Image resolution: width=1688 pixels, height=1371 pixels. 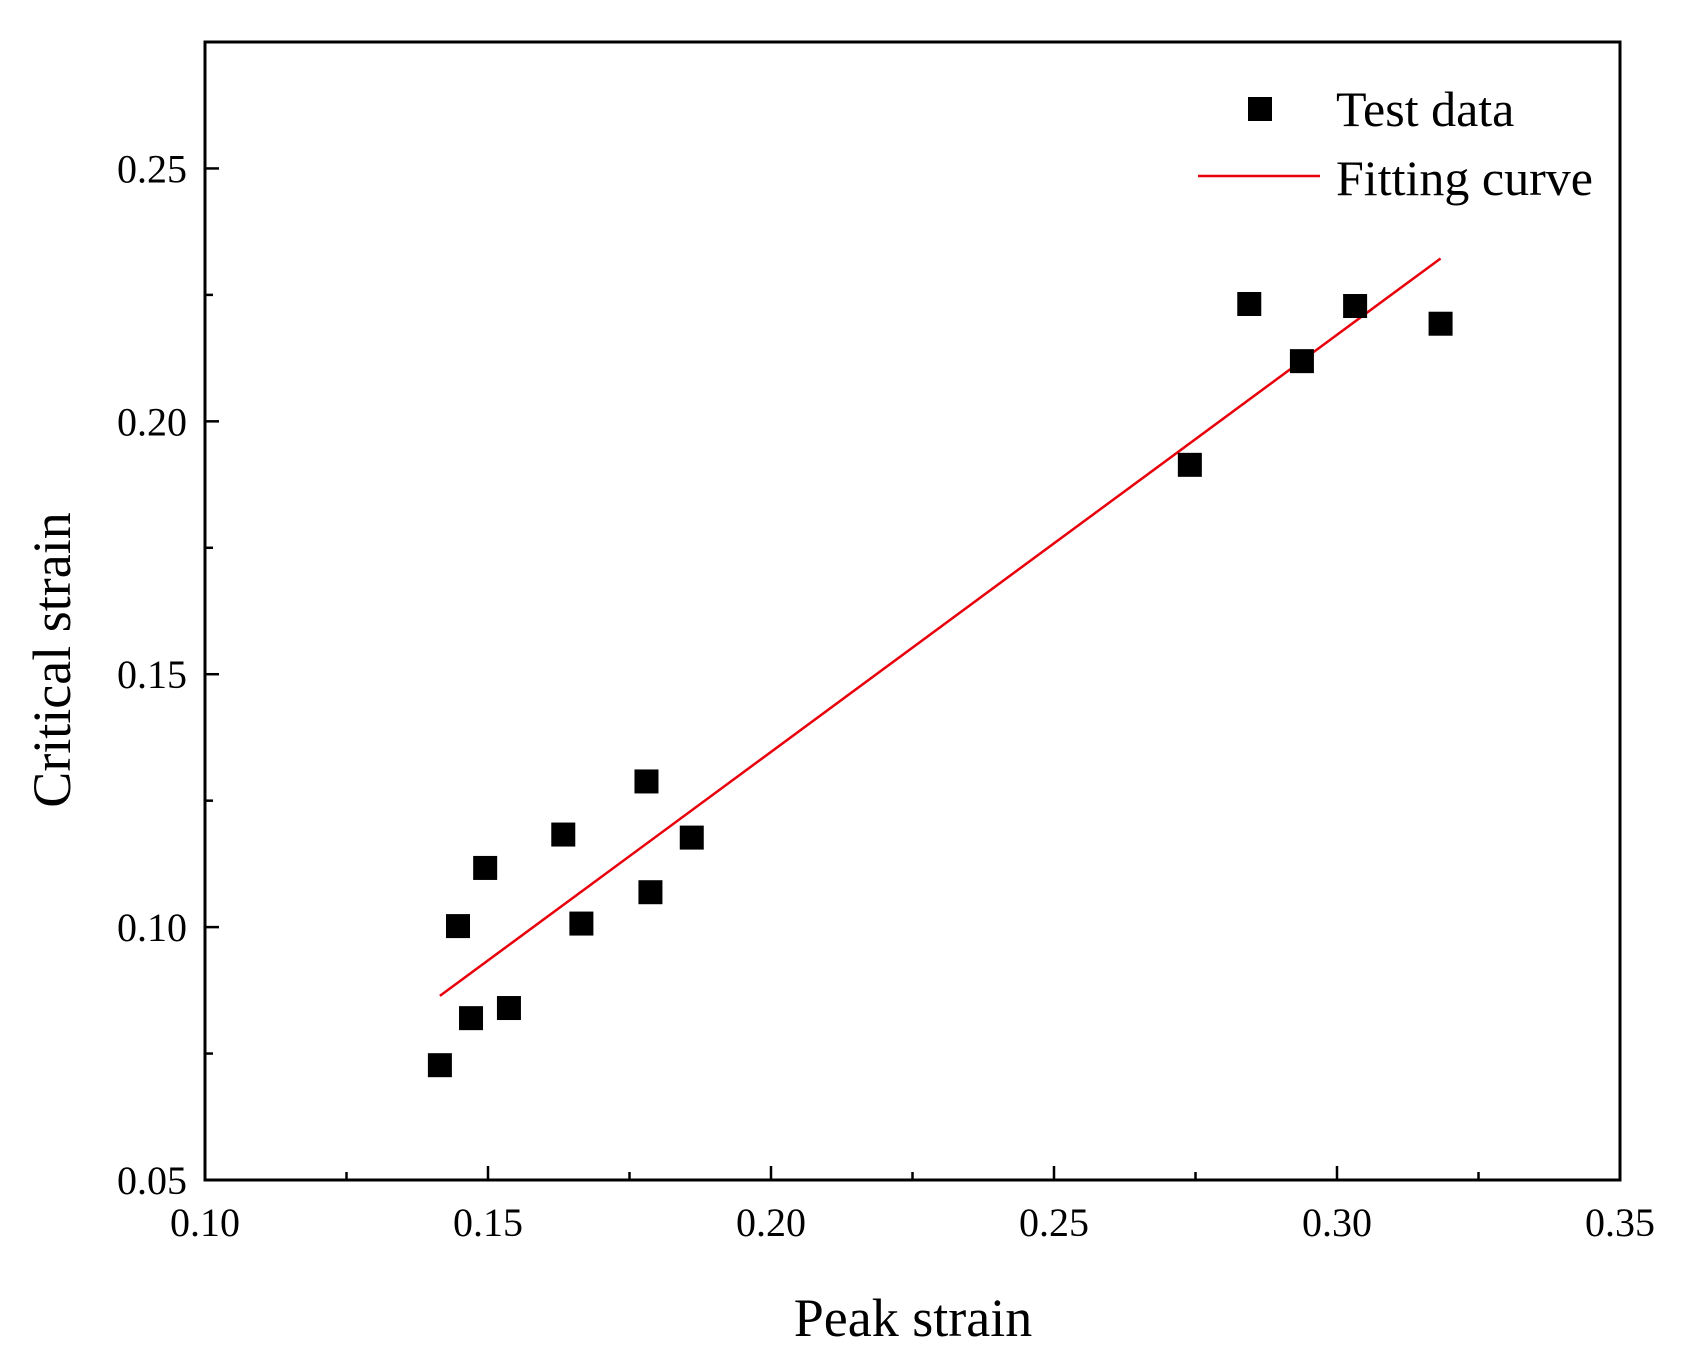 I want to click on legend-marker-test-data, so click(x=1260, y=109).